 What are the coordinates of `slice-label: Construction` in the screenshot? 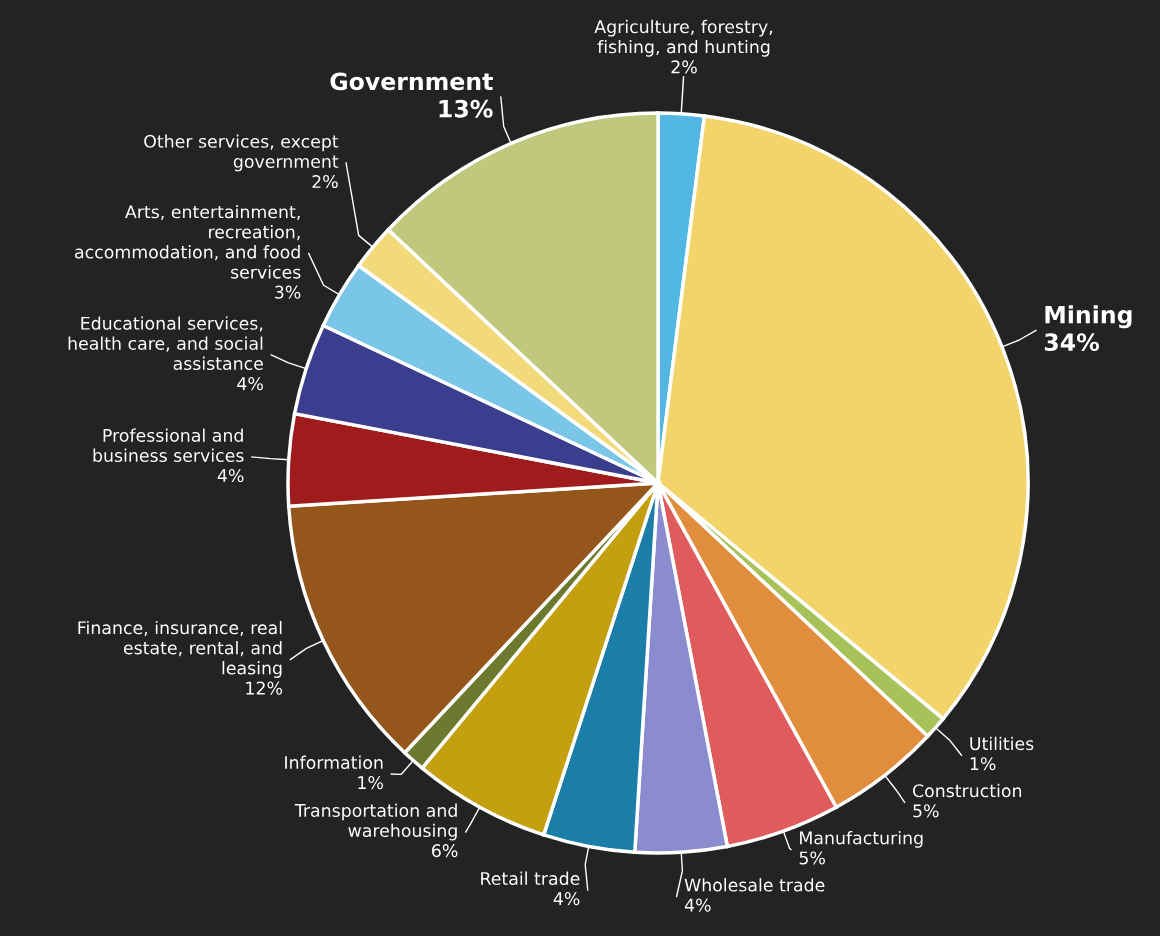 It's located at (967, 790).